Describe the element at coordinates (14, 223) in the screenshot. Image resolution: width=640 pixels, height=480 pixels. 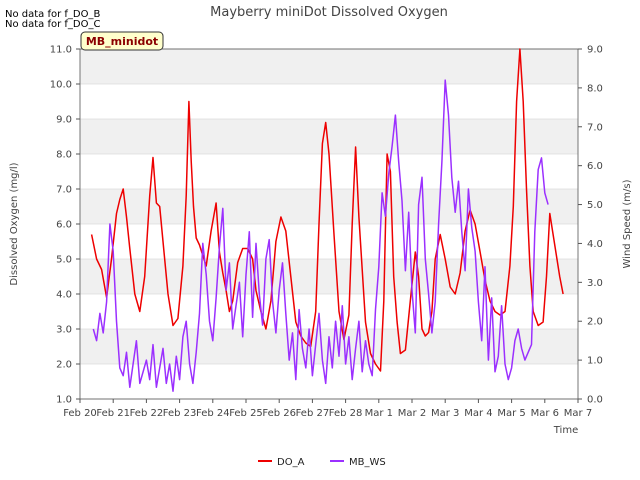
I see `y-axis-label-left: Dissolved Oxygen (mg/l)` at that location.